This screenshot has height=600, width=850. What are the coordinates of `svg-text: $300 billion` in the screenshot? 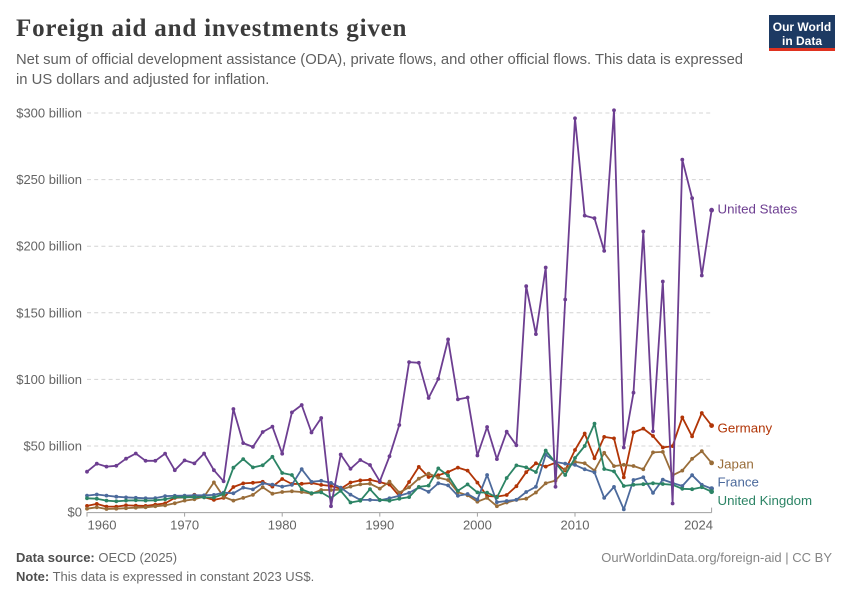 It's located at (49, 113).